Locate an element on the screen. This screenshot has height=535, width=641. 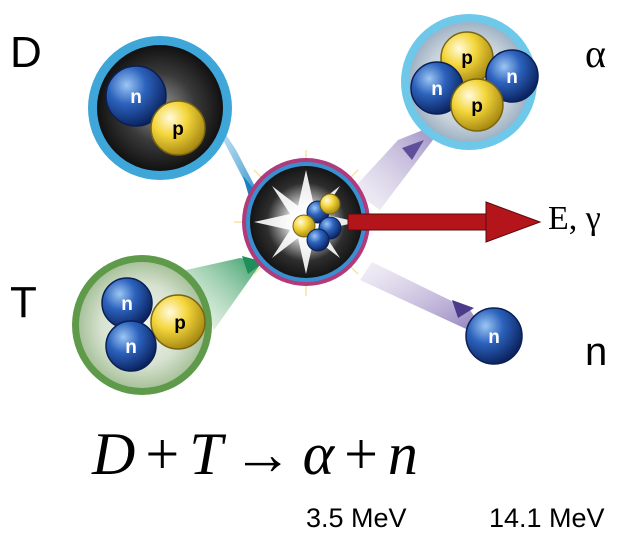
equation-neutron: n is located at coordinates (402, 454).